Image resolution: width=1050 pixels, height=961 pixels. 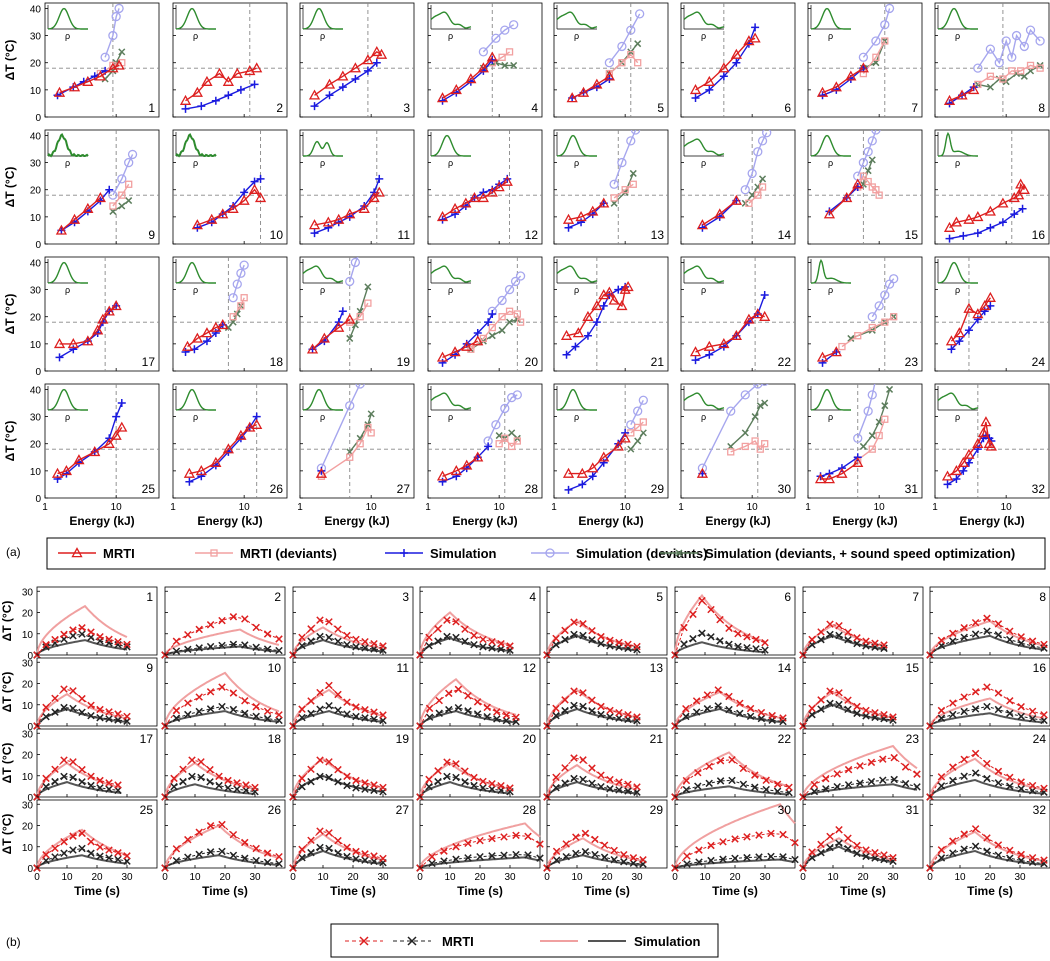 I want to click on subplot-frame, so click(x=738, y=441).